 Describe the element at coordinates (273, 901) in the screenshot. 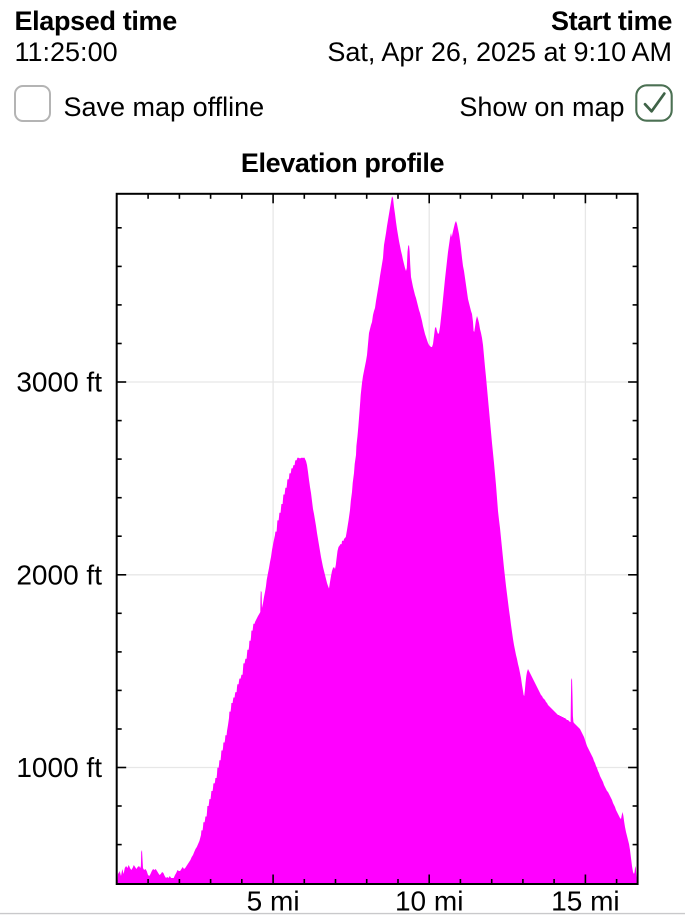

I see `svg-text: 5 mi` at that location.